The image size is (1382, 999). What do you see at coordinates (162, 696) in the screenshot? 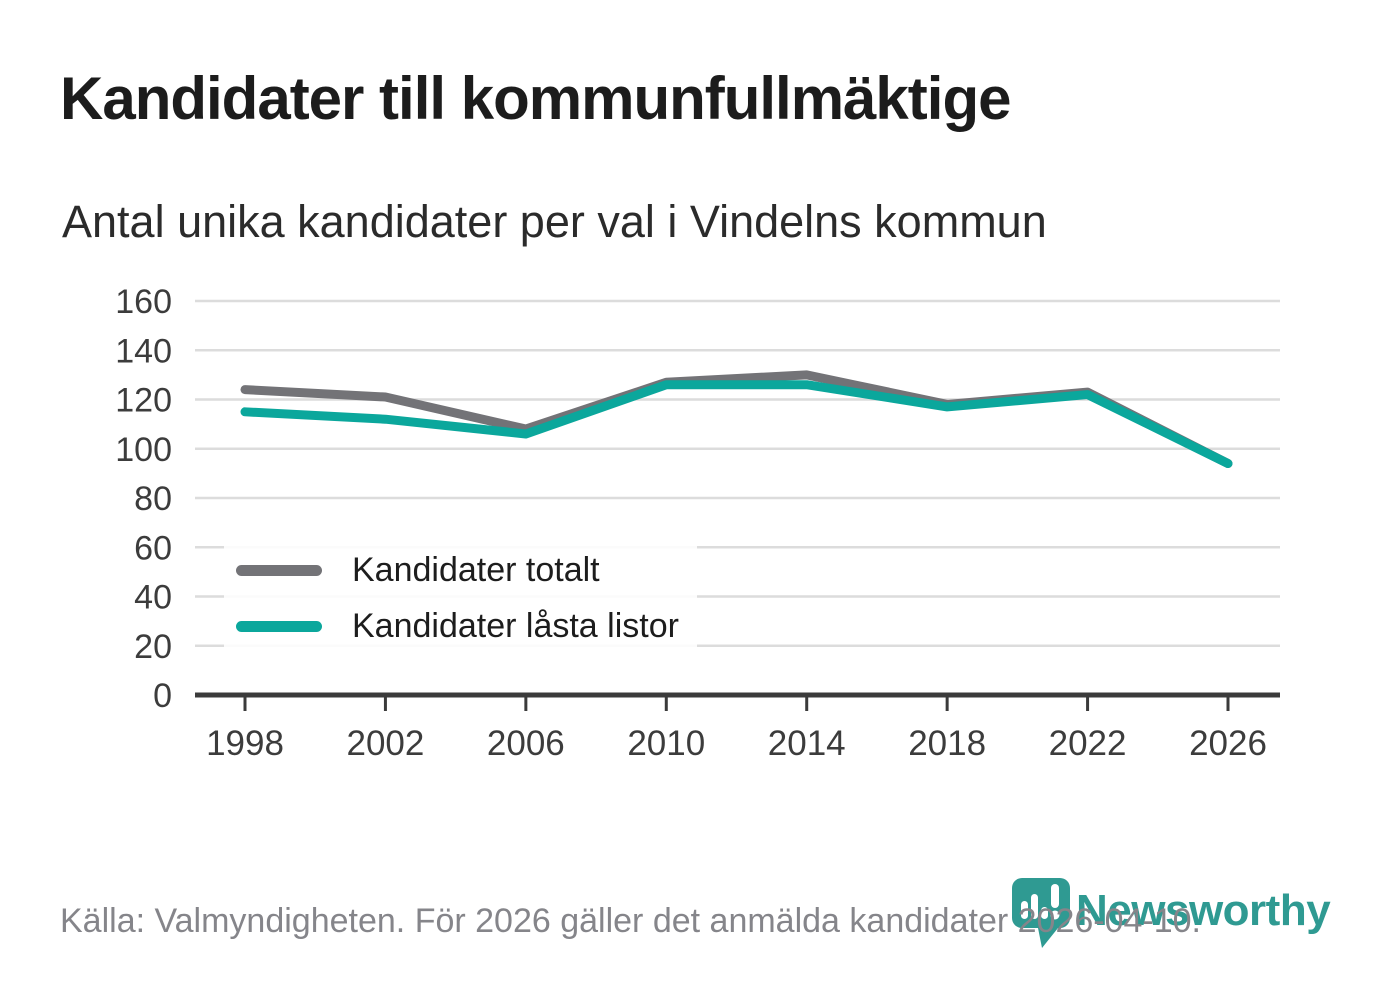
I see `y-axis-tick-label: 0` at bounding box center [162, 696].